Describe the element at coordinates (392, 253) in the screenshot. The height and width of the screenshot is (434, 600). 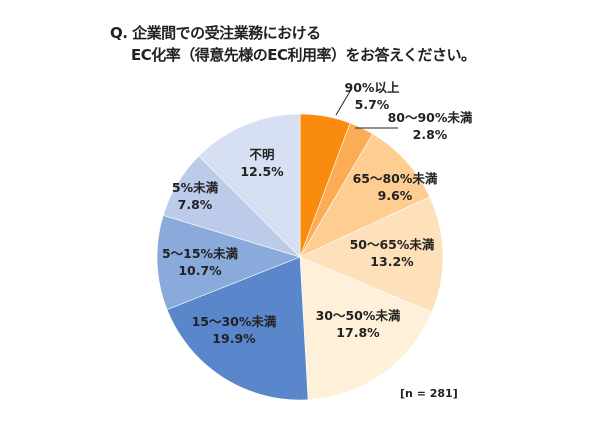
I see `slice-label: 50～65%未満 13.2%` at that location.